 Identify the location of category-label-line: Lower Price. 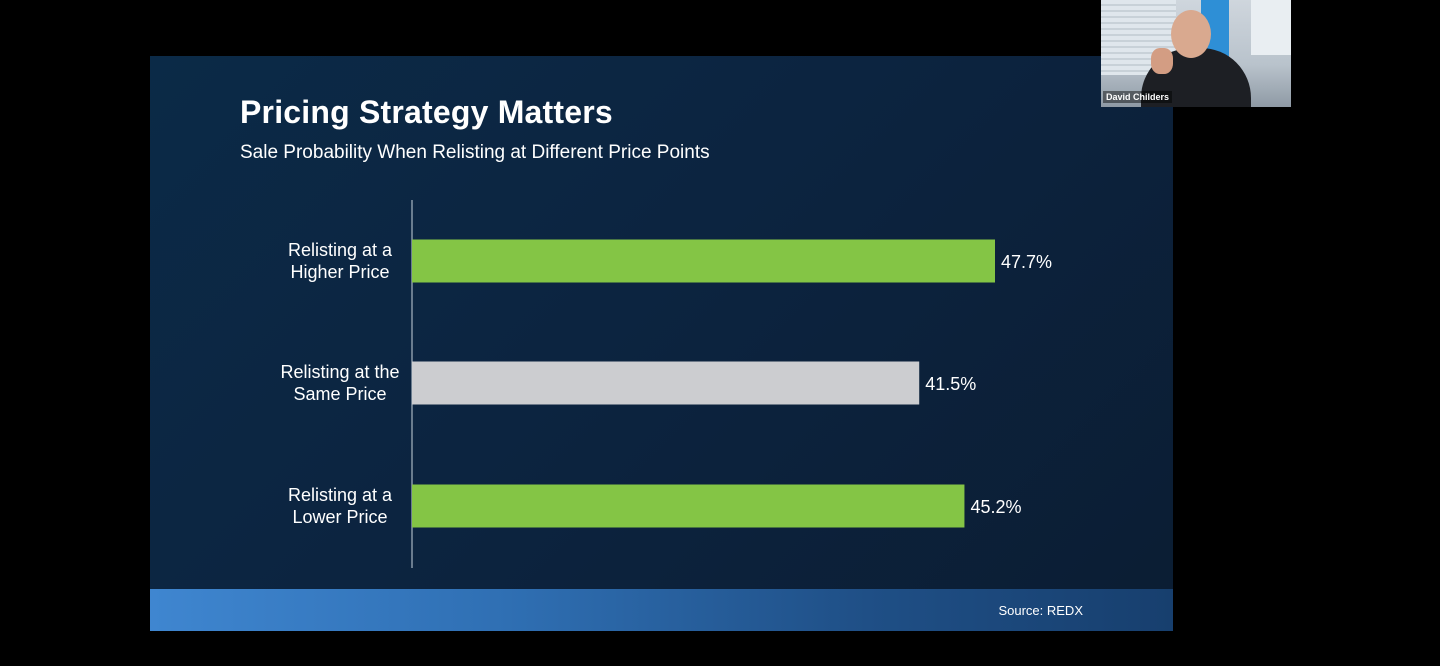
(339, 517).